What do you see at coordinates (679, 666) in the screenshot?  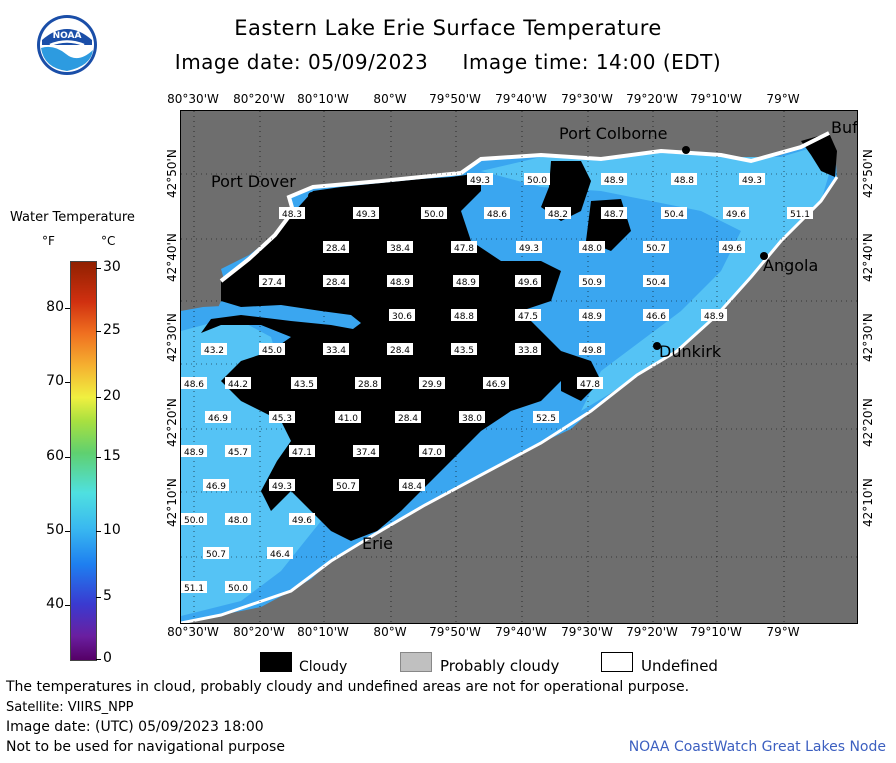 I see `undefined-label: Undefined` at bounding box center [679, 666].